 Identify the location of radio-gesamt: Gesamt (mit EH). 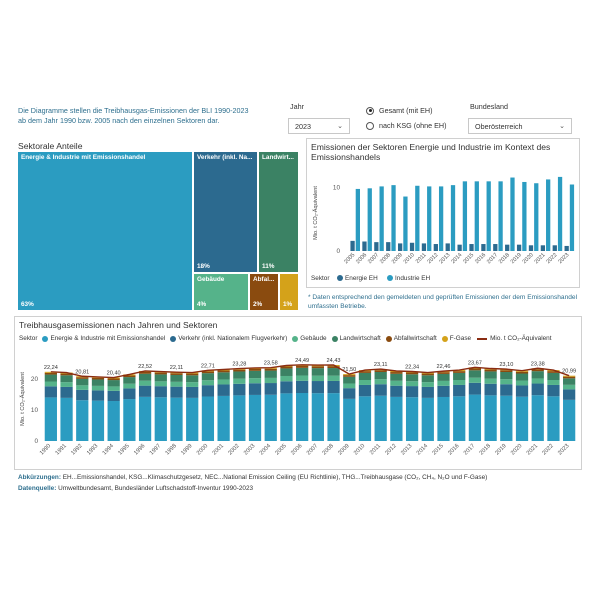
(399, 110).